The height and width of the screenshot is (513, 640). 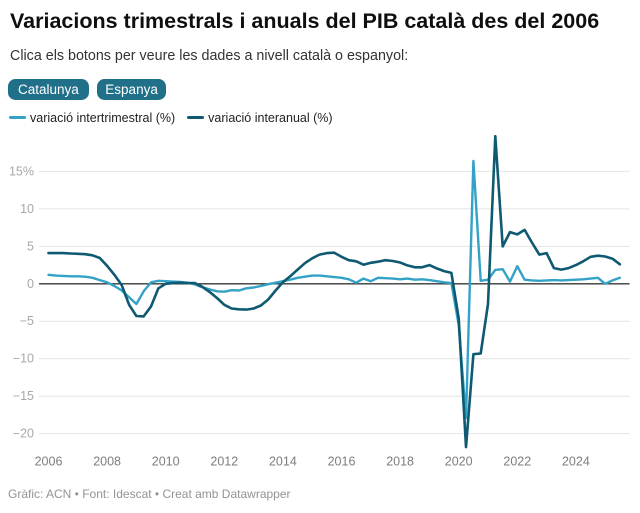 I want to click on svg-text: −15, so click(x=23, y=396).